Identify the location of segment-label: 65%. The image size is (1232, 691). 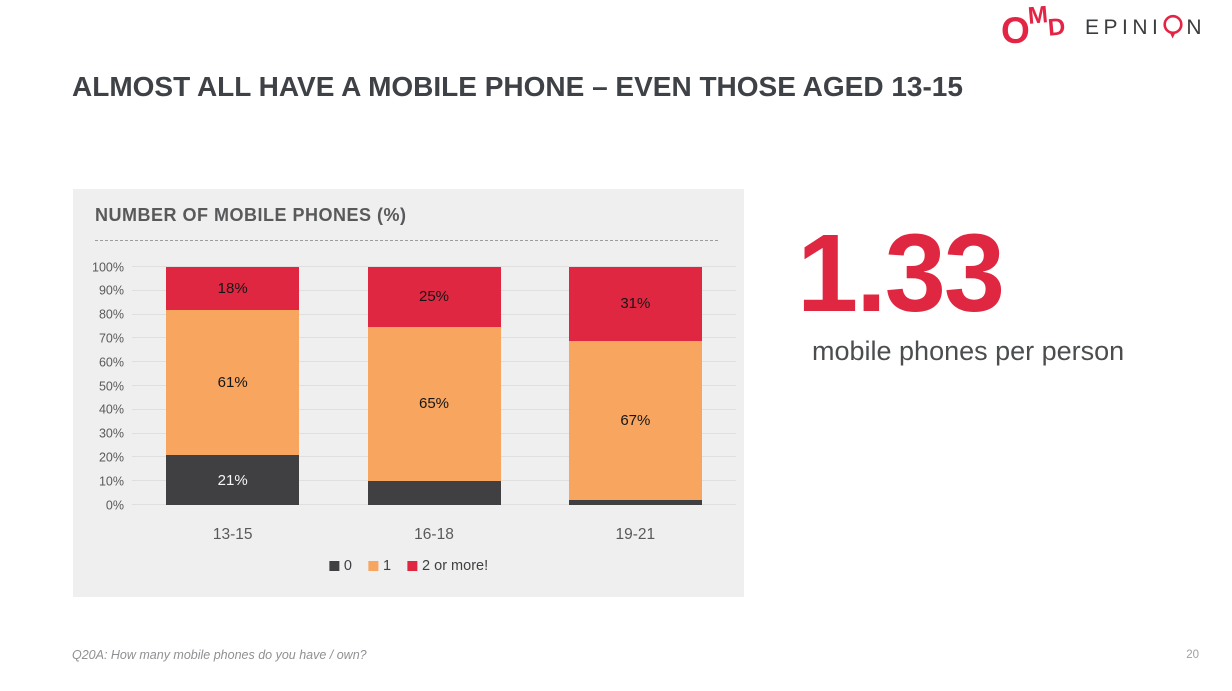
(434, 404).